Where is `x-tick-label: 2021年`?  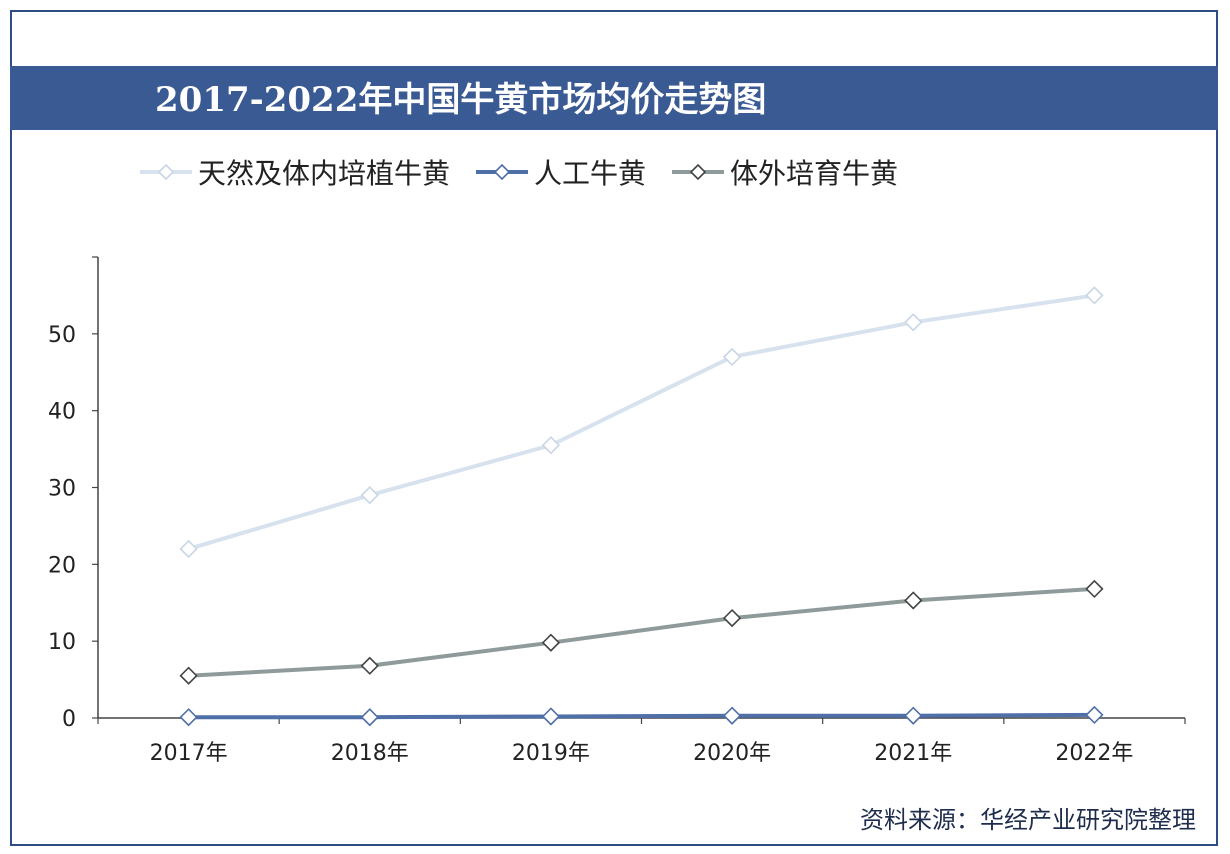 x-tick-label: 2021年 is located at coordinates (913, 753).